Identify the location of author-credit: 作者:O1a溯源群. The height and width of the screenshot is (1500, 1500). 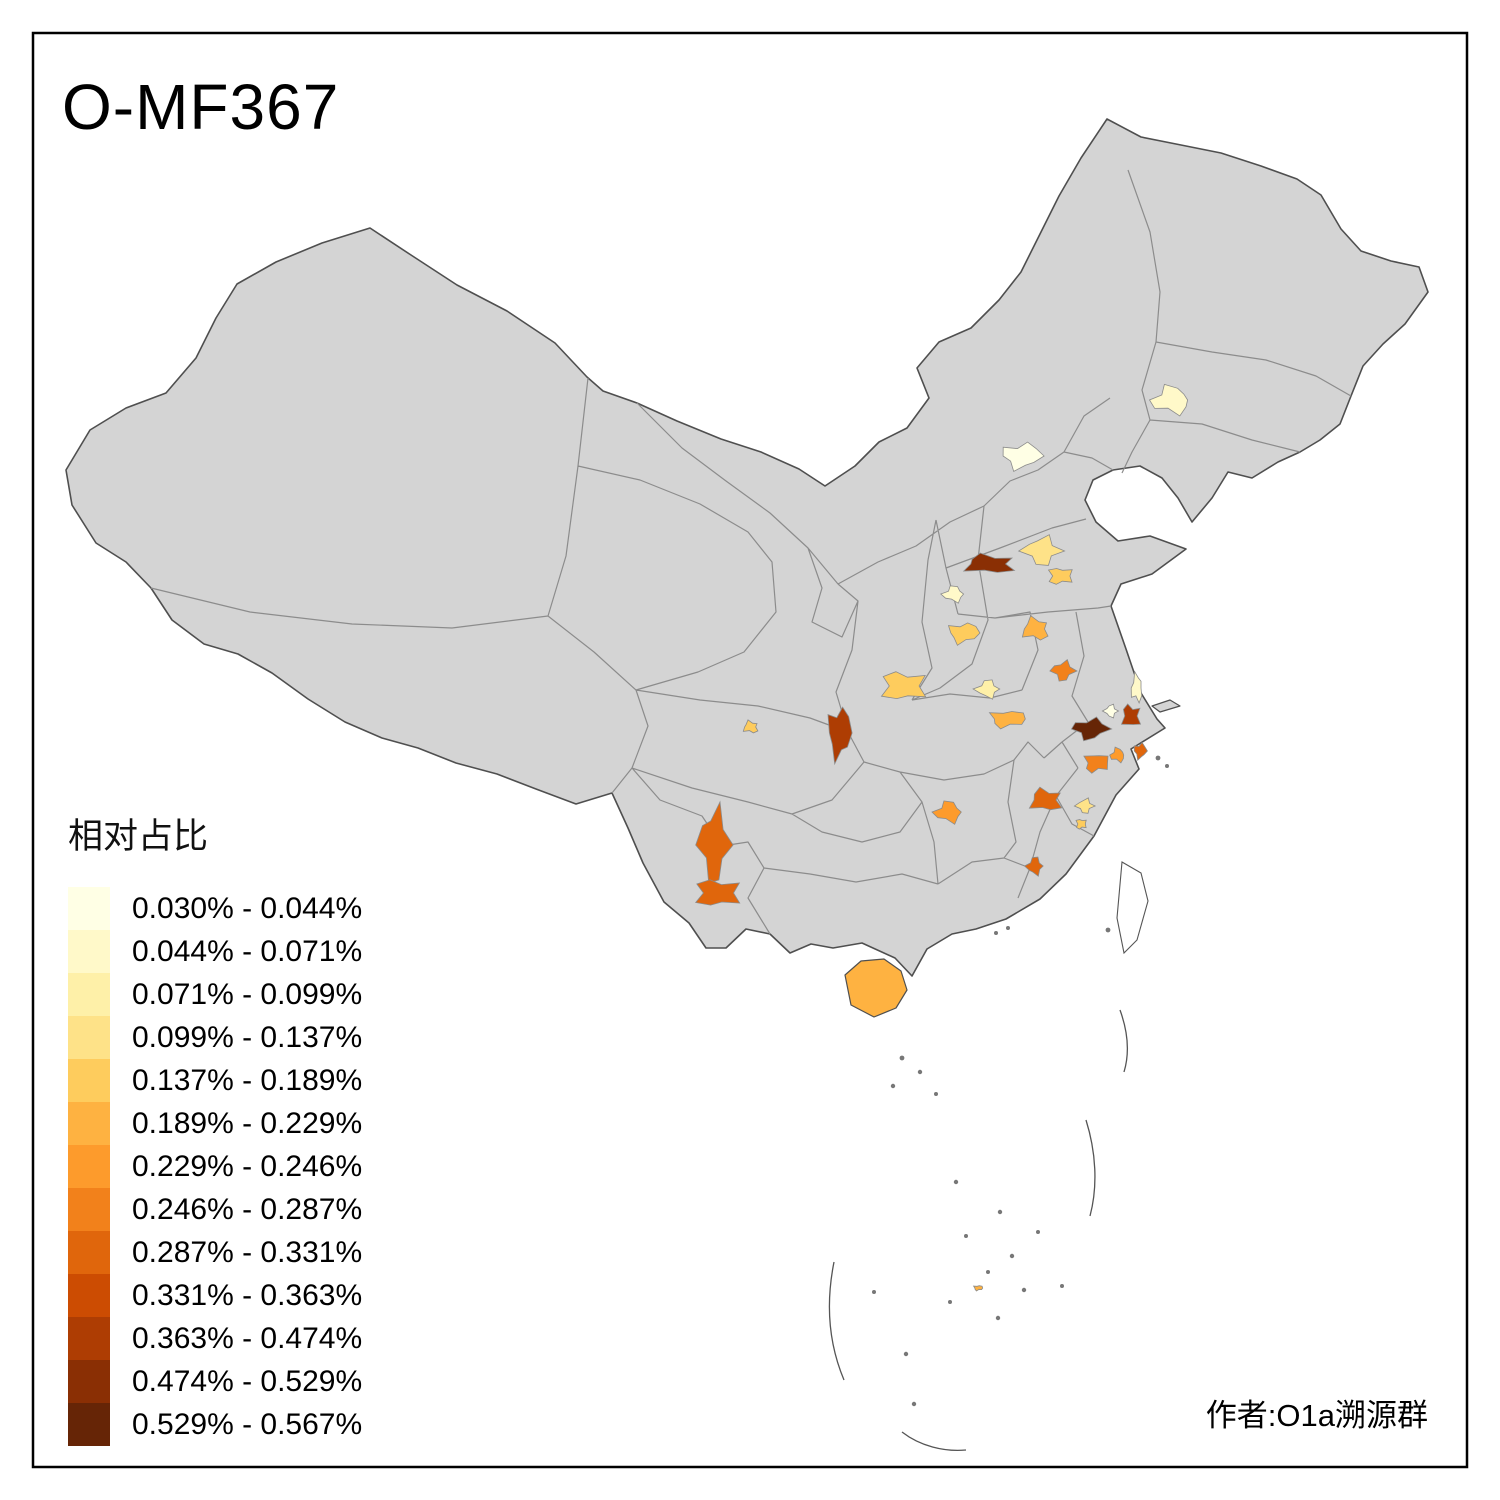
(1316, 1415).